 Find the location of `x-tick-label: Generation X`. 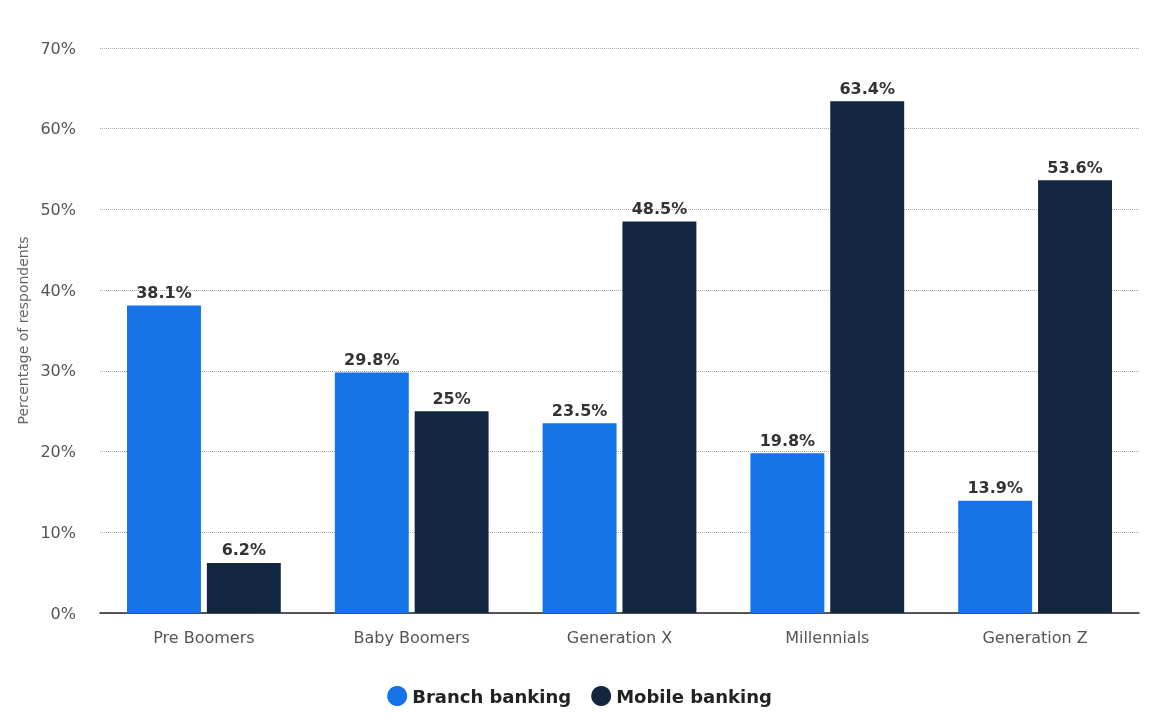

x-tick-label: Generation X is located at coordinates (619, 637).